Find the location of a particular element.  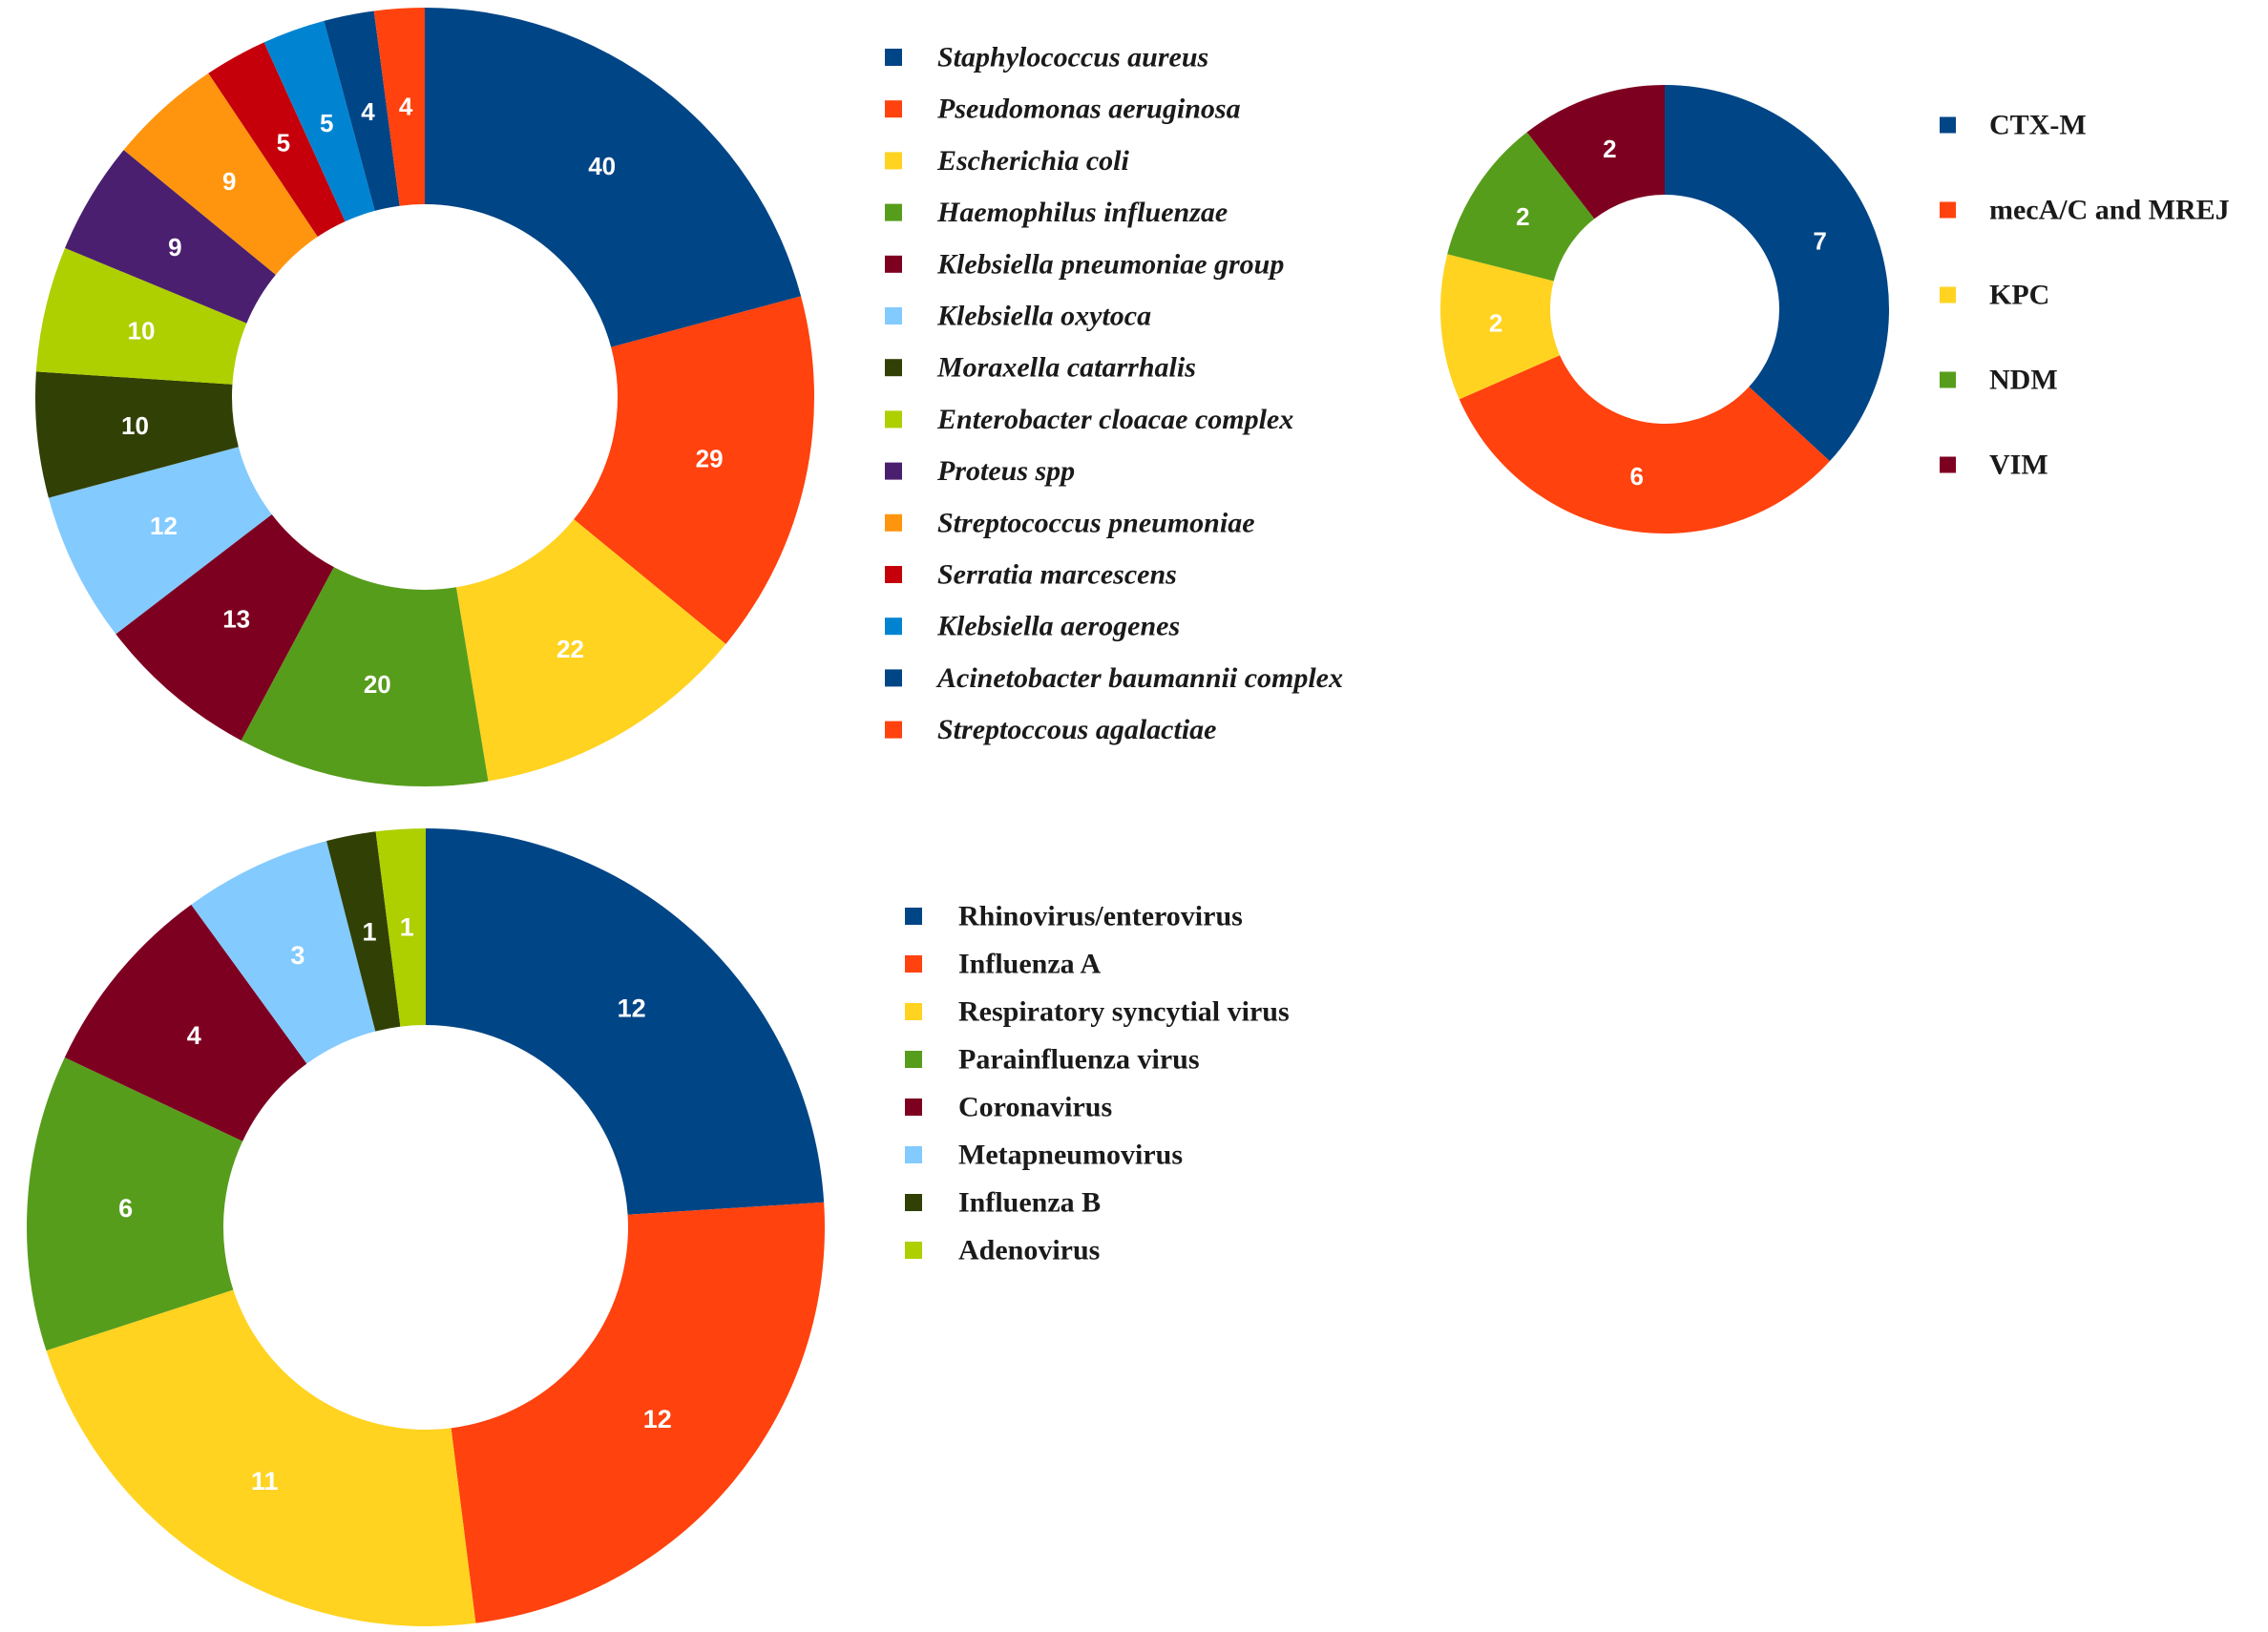

resistance-genes-donut-chart: 7 6 2 2 2 is located at coordinates (1664, 309).